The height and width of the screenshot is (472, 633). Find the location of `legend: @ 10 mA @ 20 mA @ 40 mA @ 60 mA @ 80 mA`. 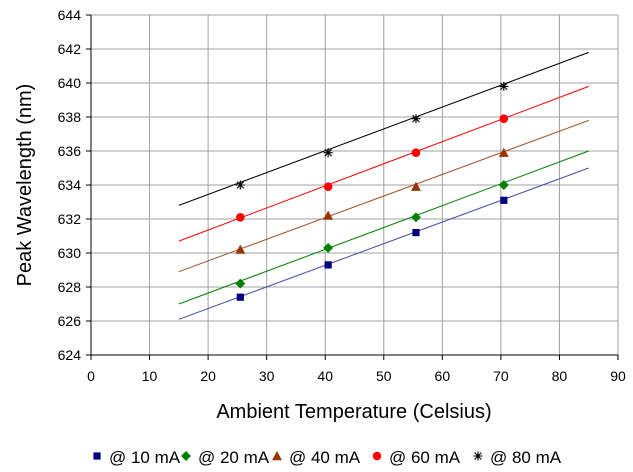

legend: @ 10 mA @ 20 mA @ 40 mA @ 60 mA @ 80 mA is located at coordinates (327, 457).